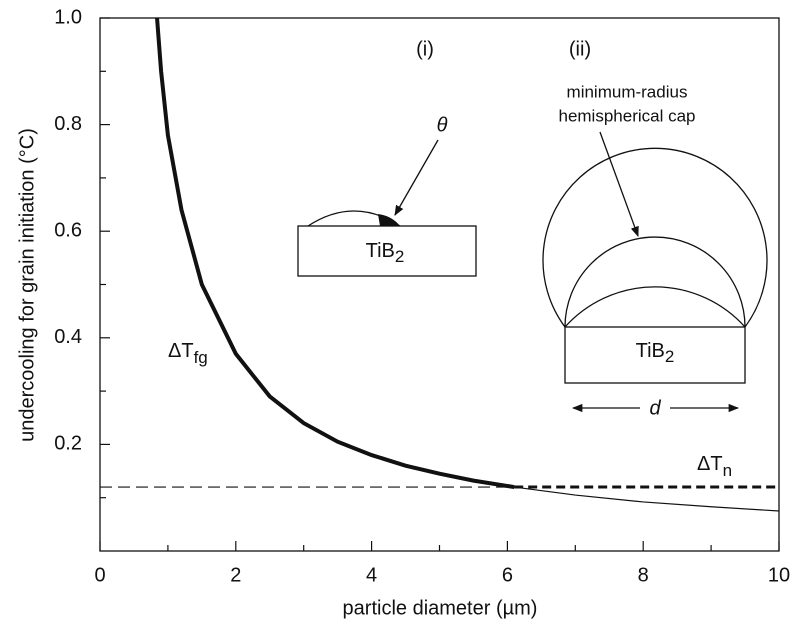  I want to click on x-tick-label: 10, so click(779, 575).